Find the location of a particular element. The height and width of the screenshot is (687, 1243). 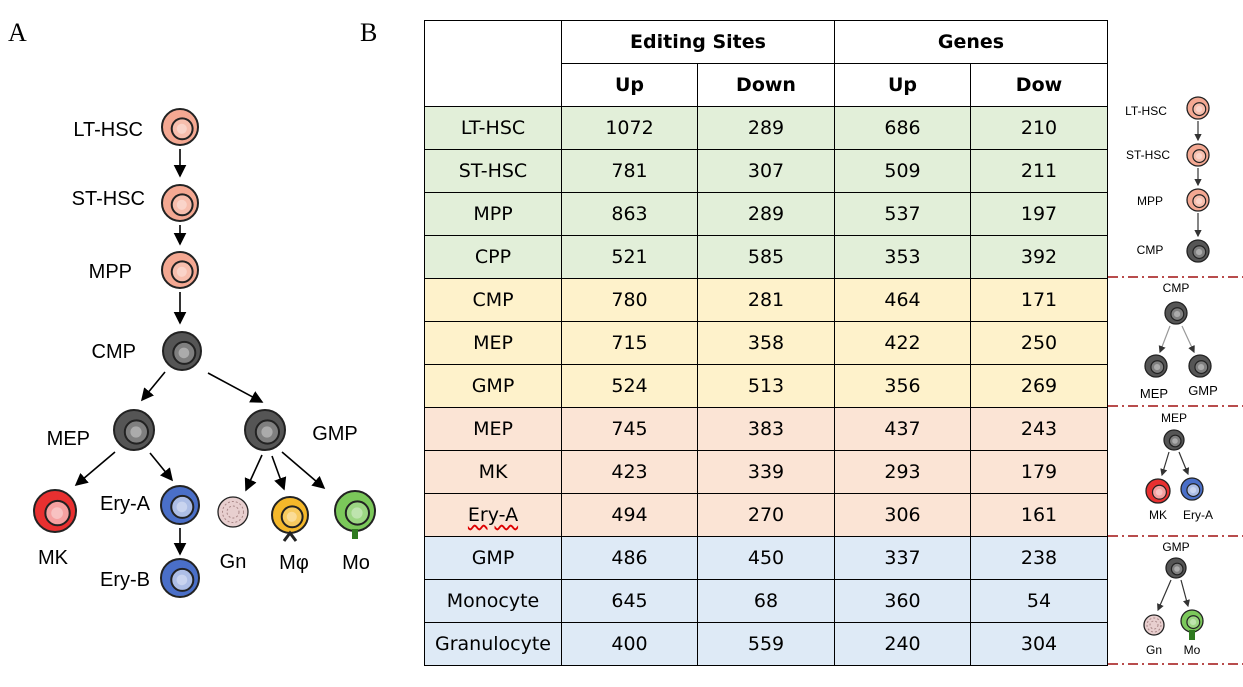

cell-label: Gn is located at coordinates (233, 562).